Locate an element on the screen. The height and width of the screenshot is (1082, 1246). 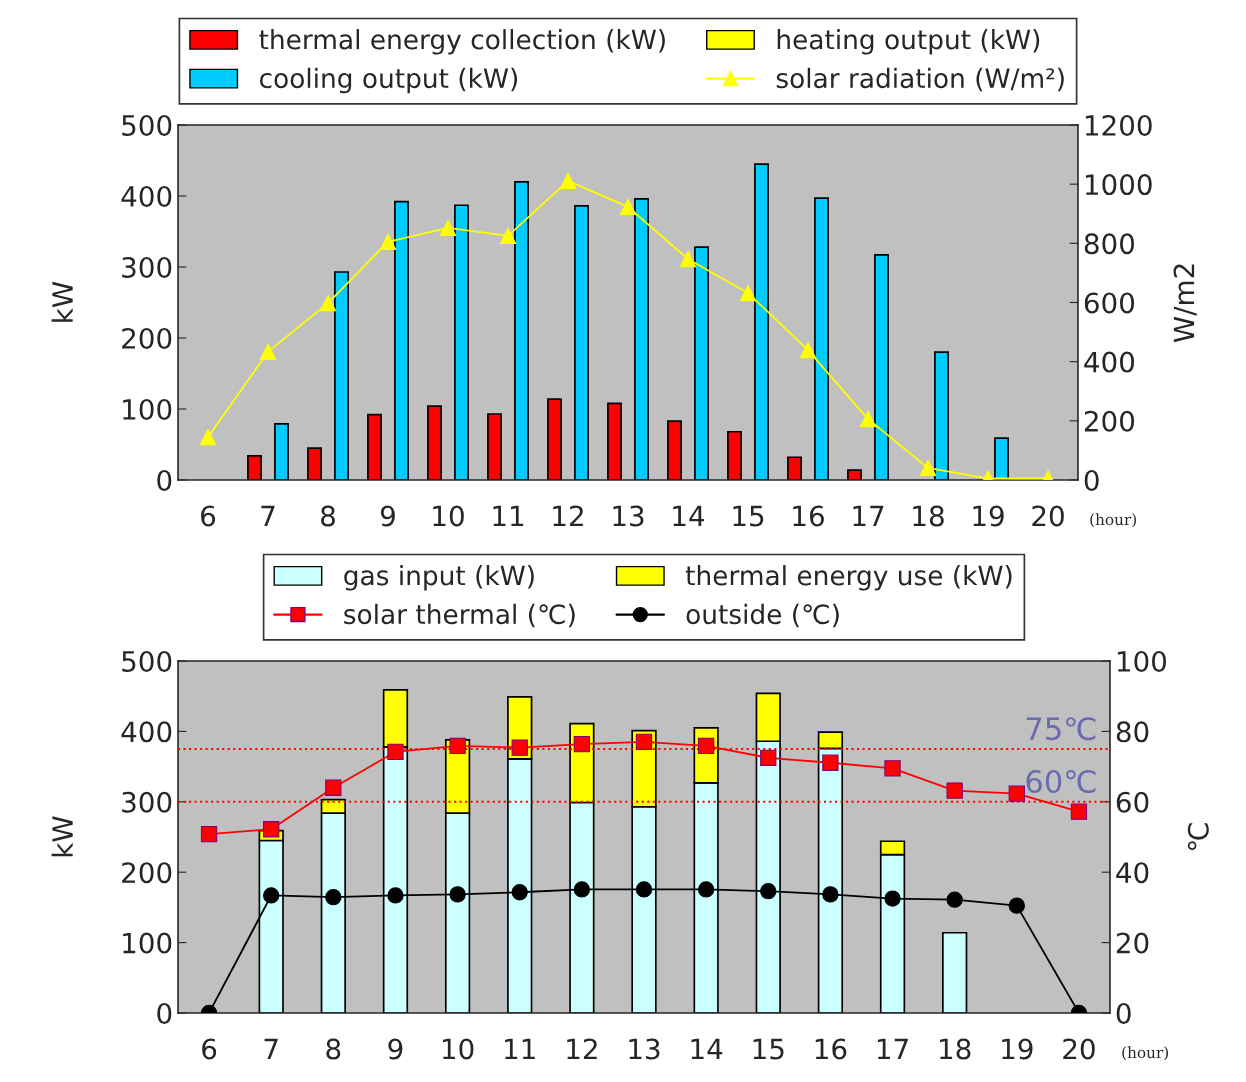
y2-axis-title: ℃ is located at coordinates (1198, 836).